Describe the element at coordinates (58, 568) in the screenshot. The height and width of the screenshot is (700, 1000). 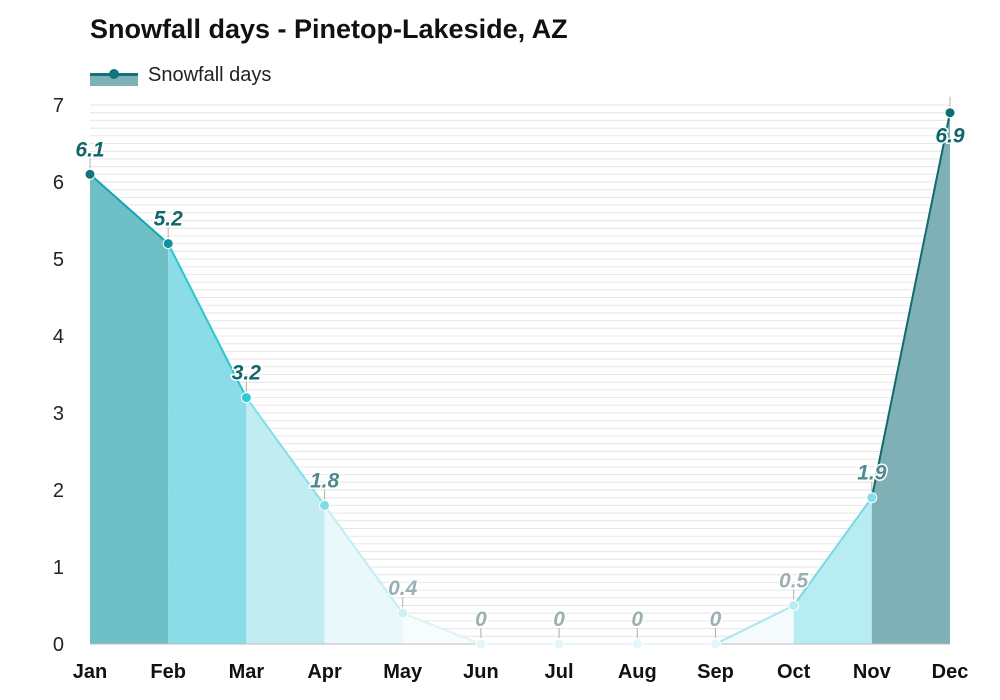
I see `y-tick-label: 1` at that location.